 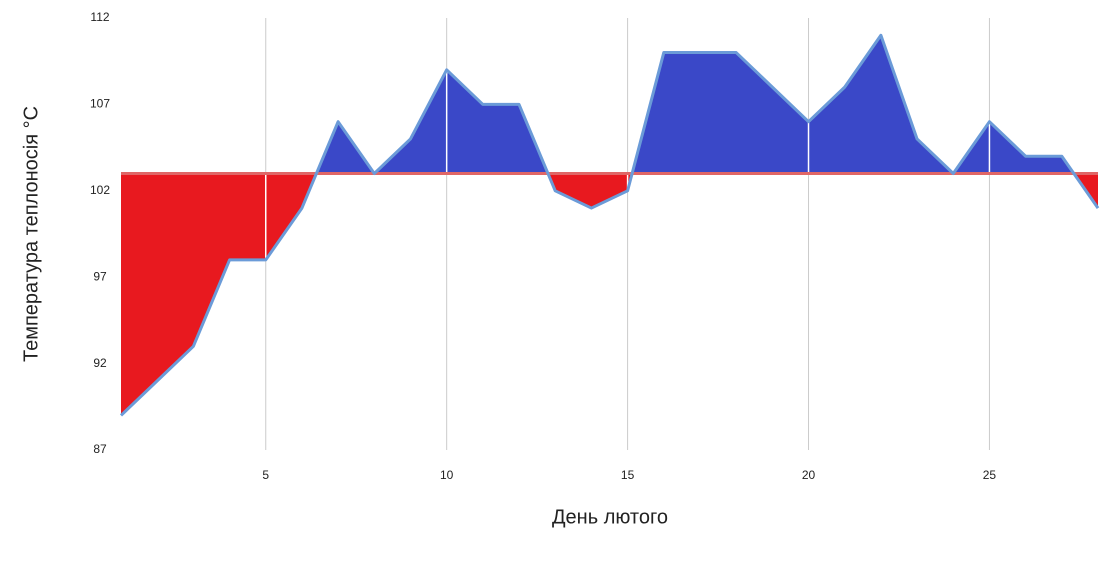 I want to click on y-tick-label: 97, so click(x=100, y=276).